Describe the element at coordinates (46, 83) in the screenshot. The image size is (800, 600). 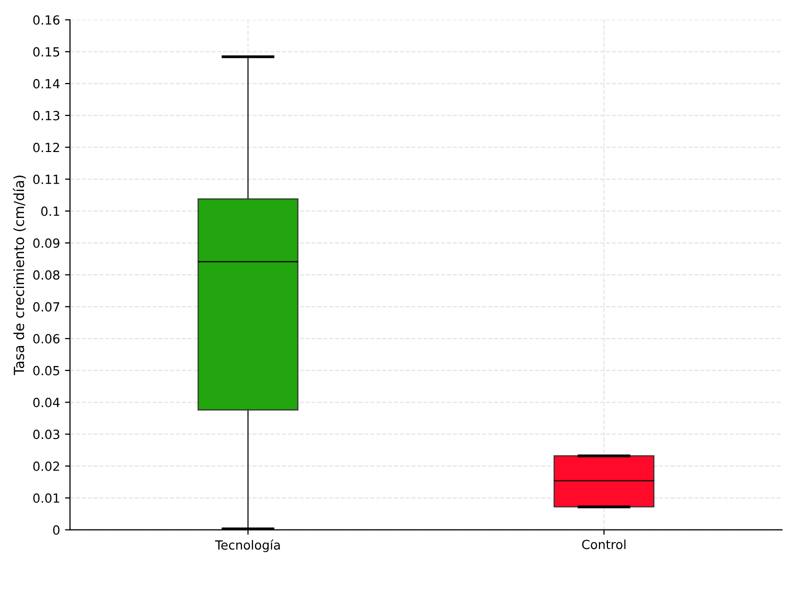
I see `y-tick-label: 0.14` at that location.